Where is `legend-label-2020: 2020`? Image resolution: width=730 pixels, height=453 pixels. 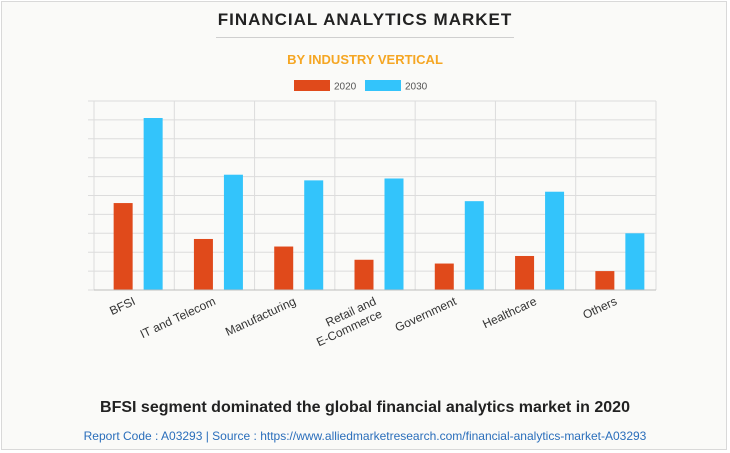 legend-label-2020: 2020 is located at coordinates (345, 87).